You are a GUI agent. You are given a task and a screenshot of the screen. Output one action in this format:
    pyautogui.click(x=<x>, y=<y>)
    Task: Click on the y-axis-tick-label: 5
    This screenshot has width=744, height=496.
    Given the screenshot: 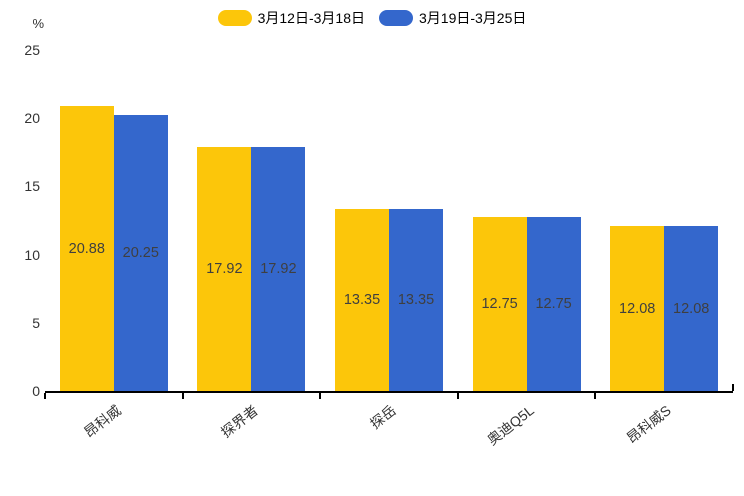 What is the action you would take?
    pyautogui.click(x=36, y=322)
    